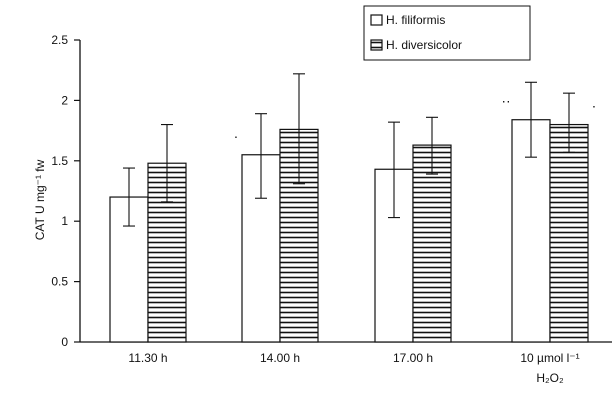  Describe the element at coordinates (549, 358) in the screenshot. I see `x-tick-label: 10 µmol l⁻¹` at that location.